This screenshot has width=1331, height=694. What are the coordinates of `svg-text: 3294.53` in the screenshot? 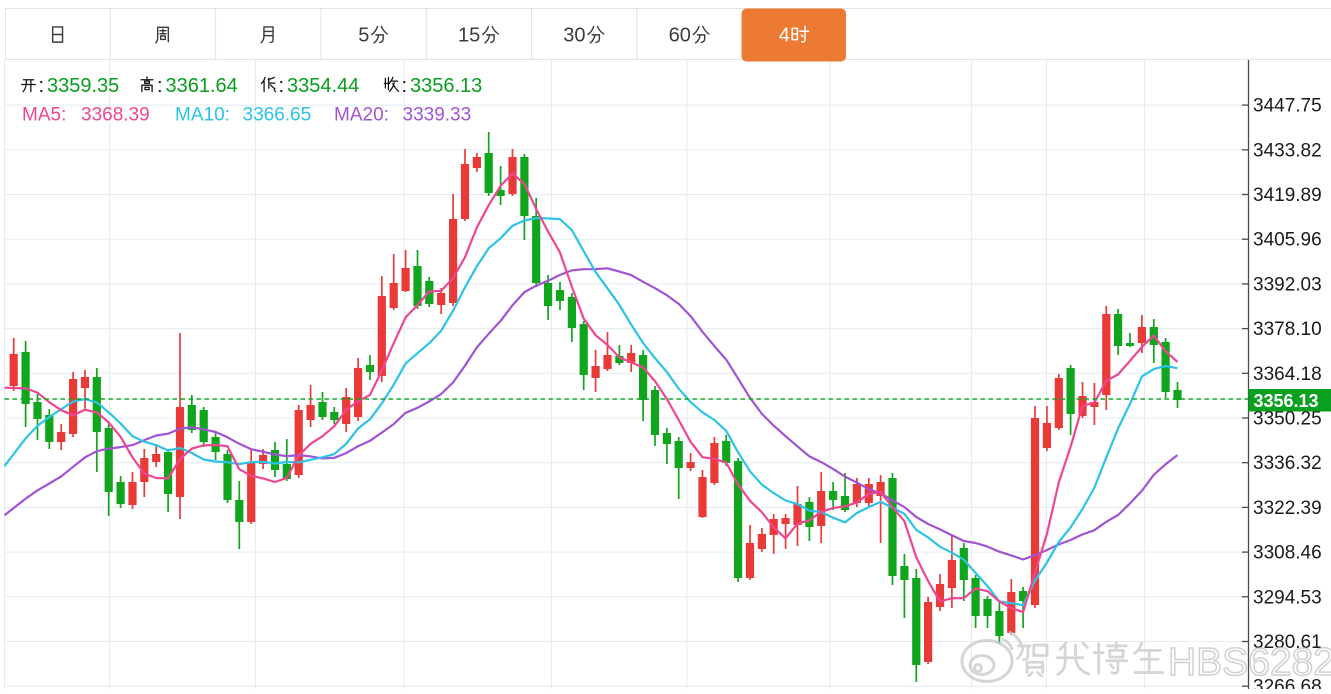 It's located at (1287, 597).